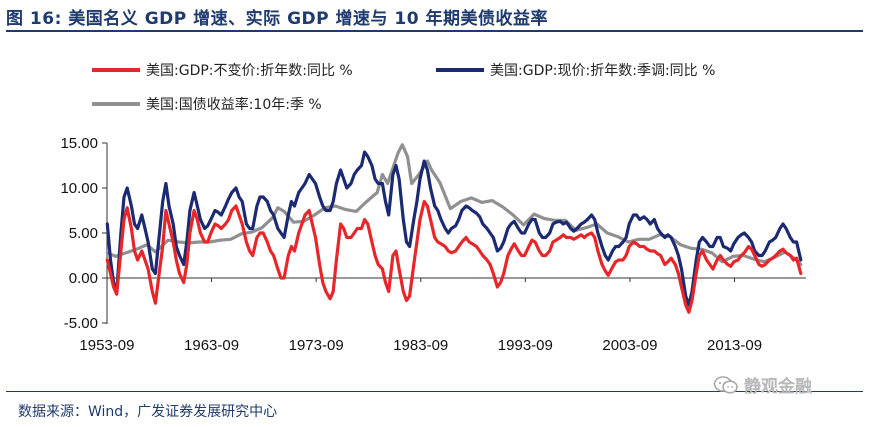  What do you see at coordinates (277, 19) in the screenshot?
I see `figure-title: 图 16: 美国名义 GDP 增速、实际 GDP 增速与 10 年期美债收益率` at bounding box center [277, 19].